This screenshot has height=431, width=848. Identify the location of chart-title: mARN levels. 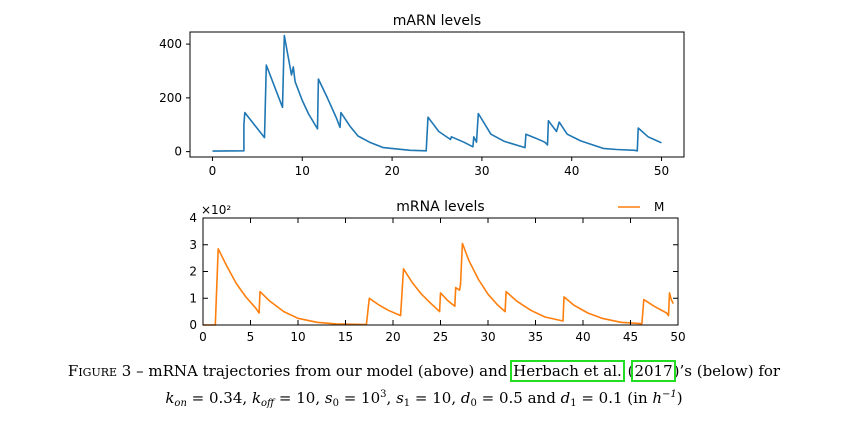
(437, 21).